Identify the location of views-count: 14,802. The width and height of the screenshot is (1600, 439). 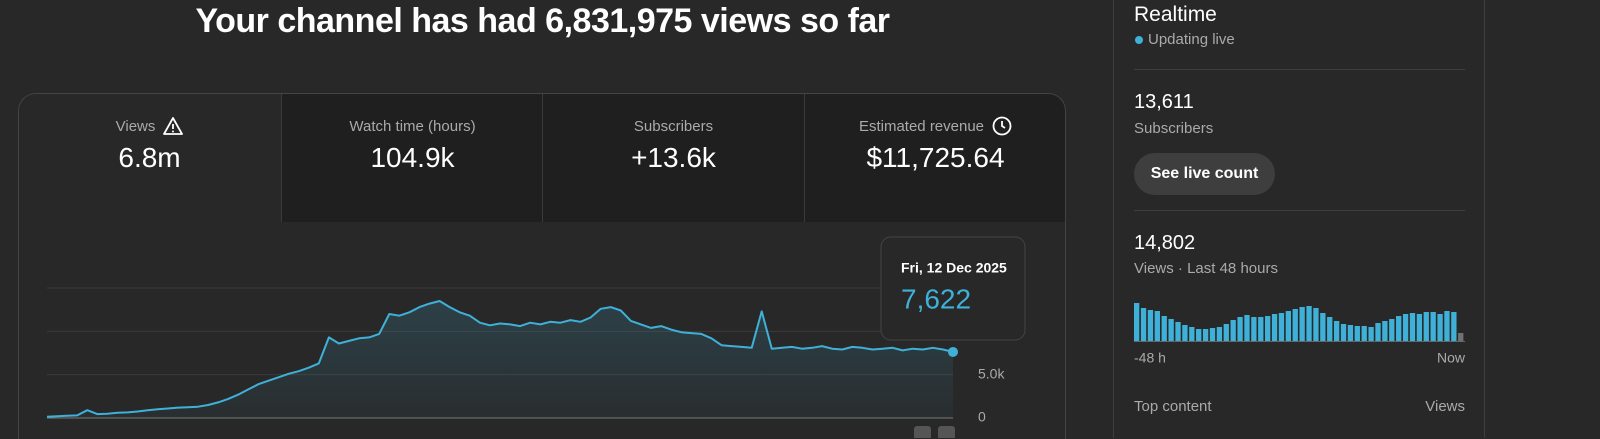
(1165, 243).